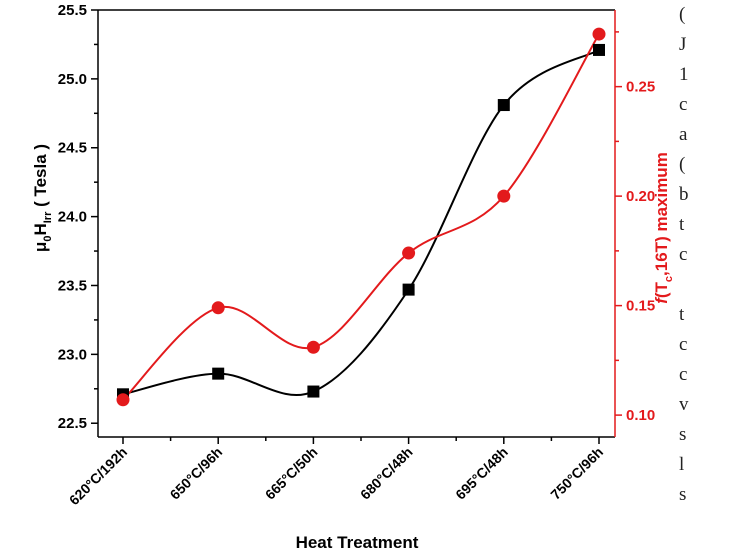 Image resolution: width=741 pixels, height=554 pixels. Describe the element at coordinates (683, 44) in the screenshot. I see `side-text-line: J` at that location.